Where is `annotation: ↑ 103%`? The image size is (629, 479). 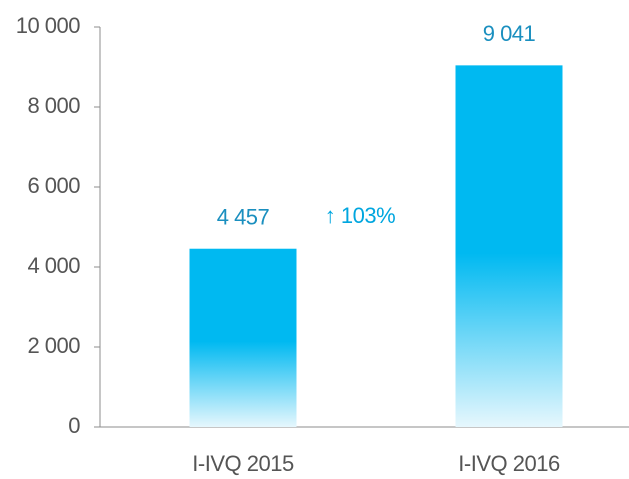 annotation: ↑ 103% is located at coordinates (360, 215).